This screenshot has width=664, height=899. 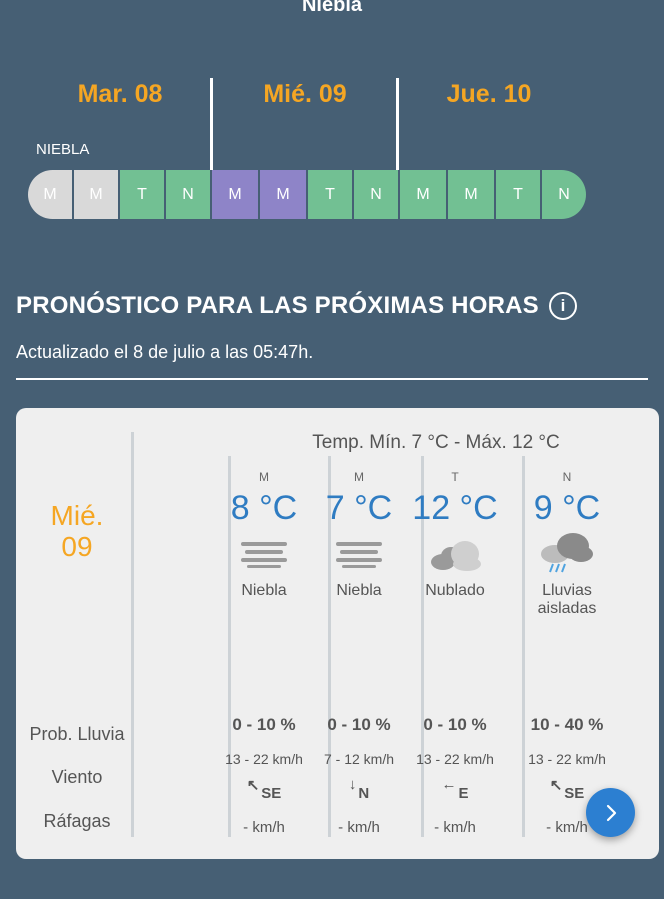 What do you see at coordinates (189, 194) in the screenshot?
I see `period-segment-4: N` at bounding box center [189, 194].